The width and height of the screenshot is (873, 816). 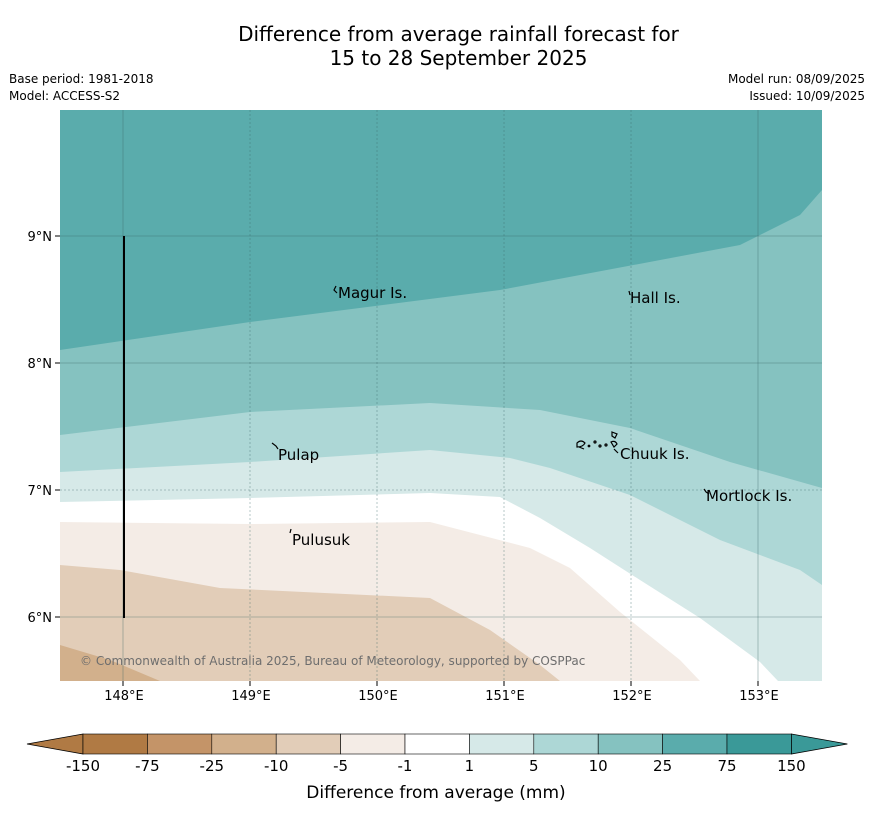 What do you see at coordinates (405, 766) in the screenshot?
I see `colorbar-tick-label: -1` at bounding box center [405, 766].